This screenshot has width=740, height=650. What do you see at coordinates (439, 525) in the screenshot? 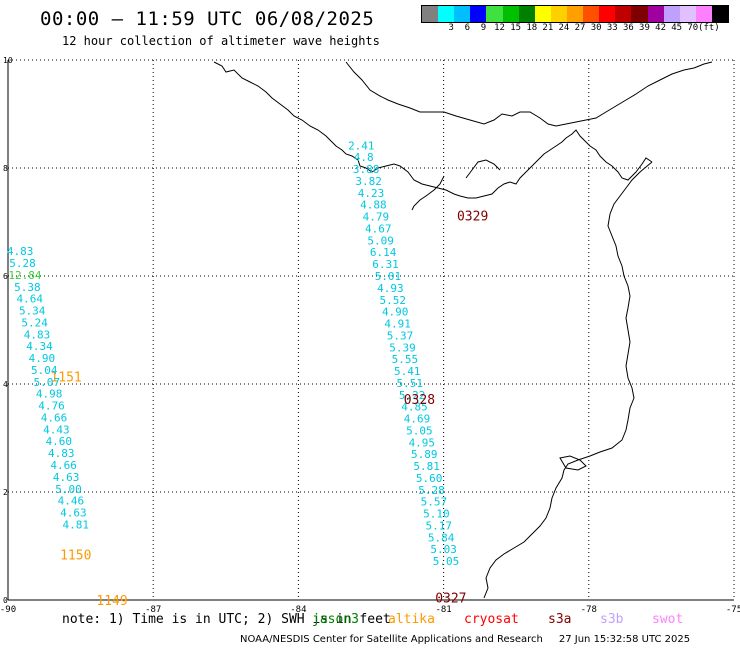
I see `swh-value: 5.17` at bounding box center [439, 525].